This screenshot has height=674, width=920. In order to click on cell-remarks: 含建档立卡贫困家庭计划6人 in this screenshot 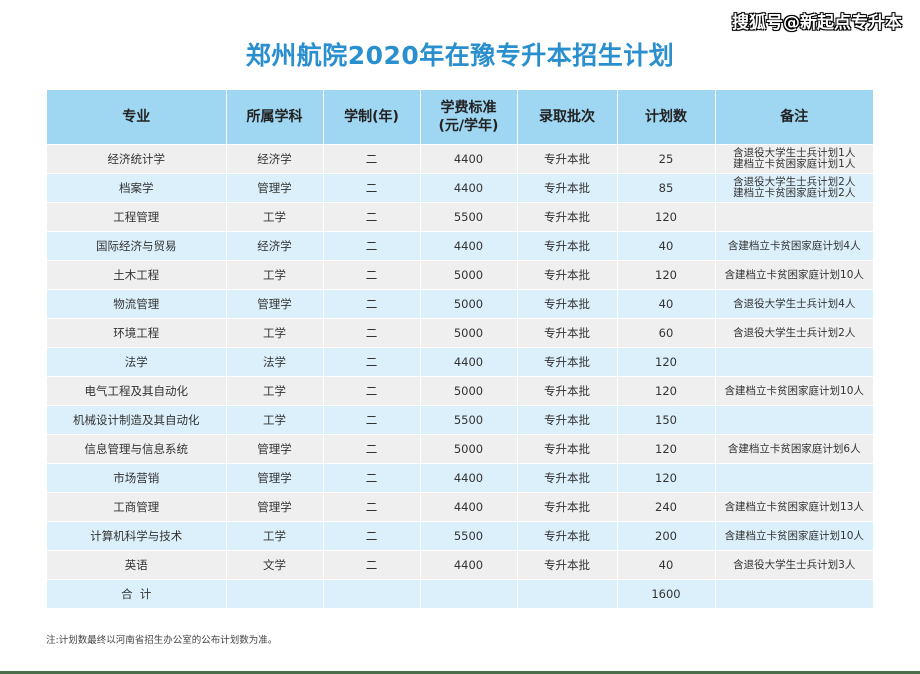, I will do `click(793, 449)`.